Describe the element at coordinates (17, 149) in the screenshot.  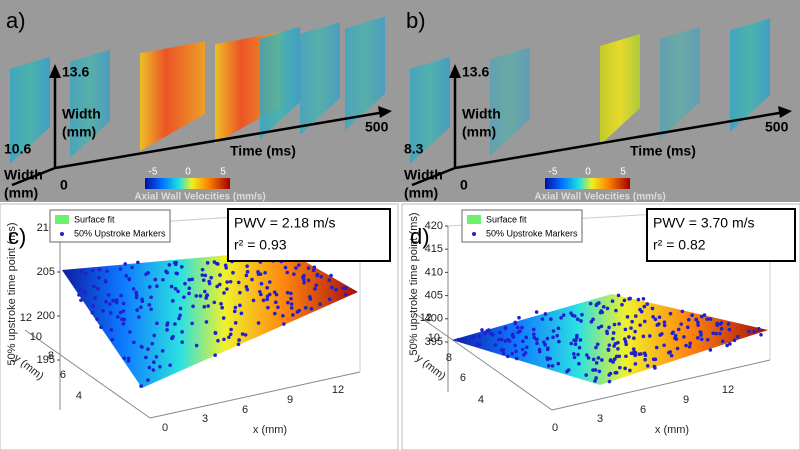
I see `label: 10.6` at that location.